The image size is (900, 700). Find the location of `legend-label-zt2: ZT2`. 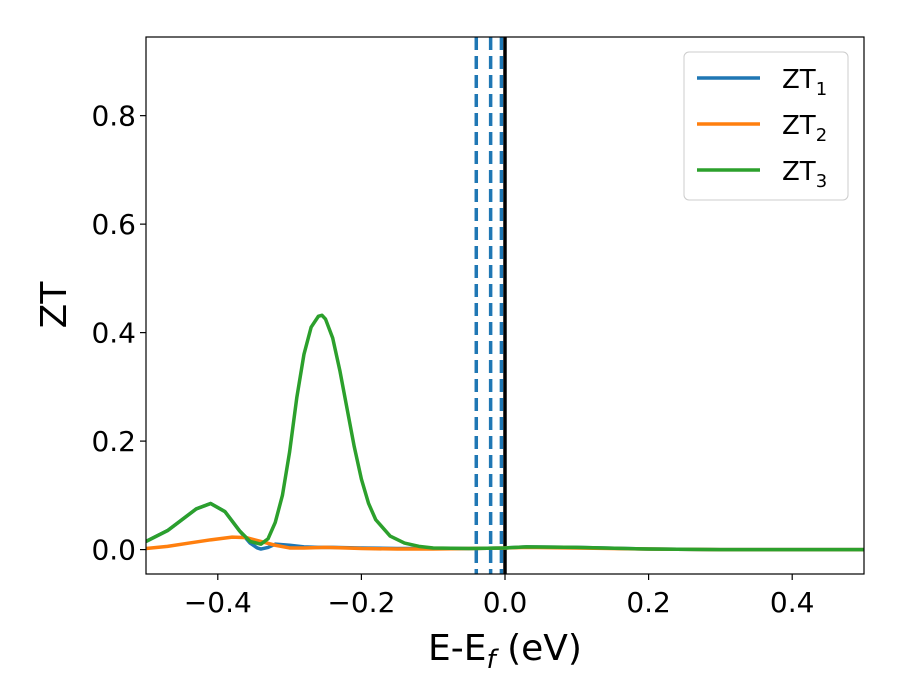

legend-label-zt2: ZT2 is located at coordinates (804, 128).